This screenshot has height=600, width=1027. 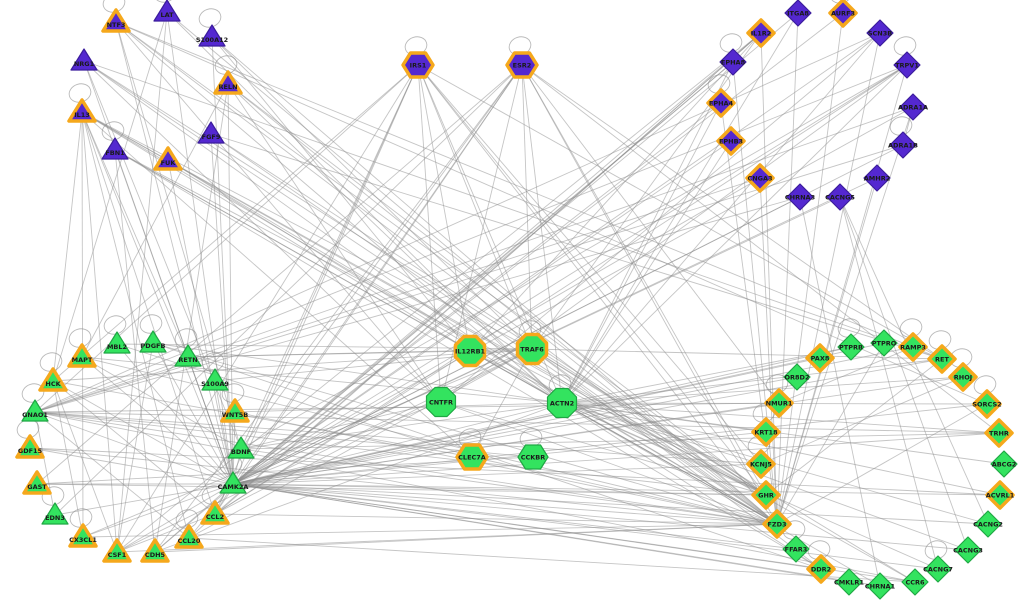 I want to click on node-CNGA3, so click(x=760, y=178).